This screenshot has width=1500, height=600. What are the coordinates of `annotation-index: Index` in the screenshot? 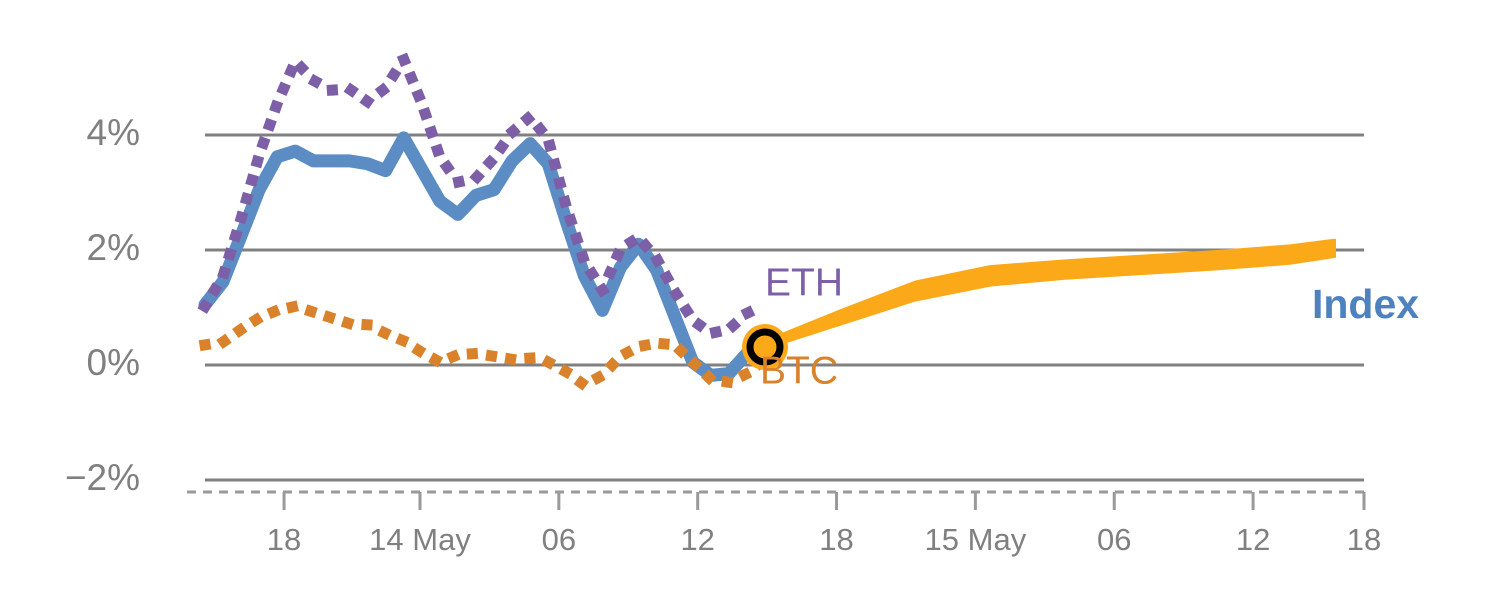 It's located at (1365, 304).